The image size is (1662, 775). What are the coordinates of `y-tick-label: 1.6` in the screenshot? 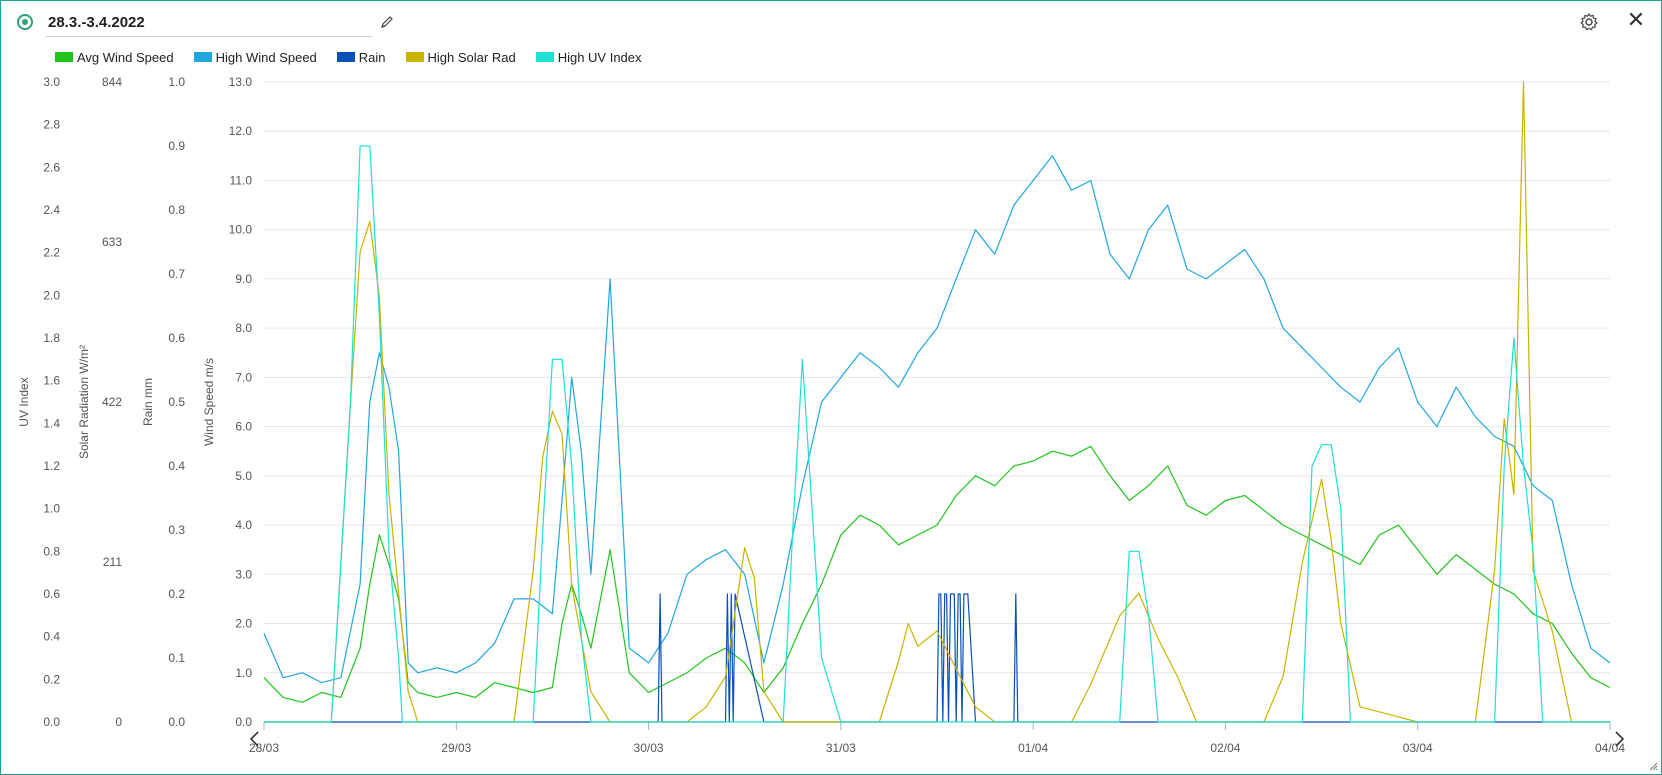 It's located at (51, 381).